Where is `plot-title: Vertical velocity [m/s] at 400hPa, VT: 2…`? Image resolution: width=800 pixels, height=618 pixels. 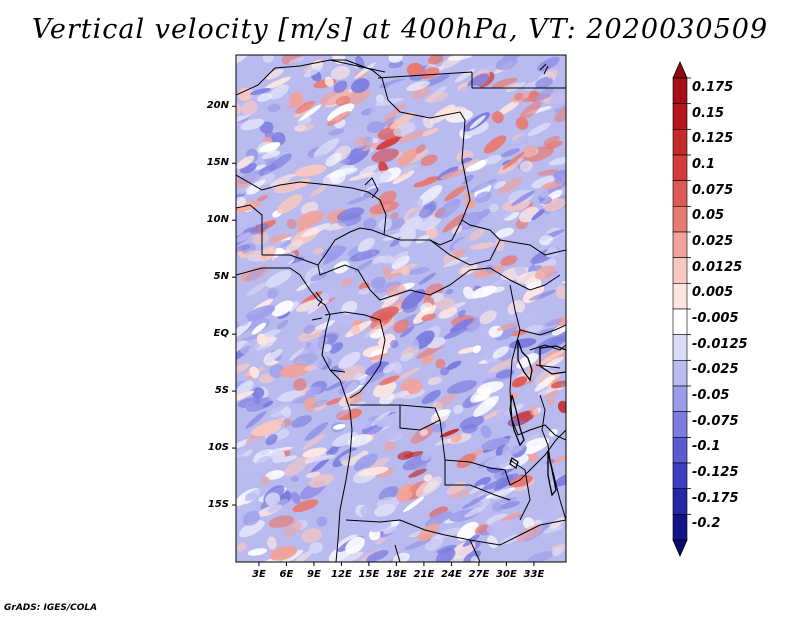 plot-title: Vertical velocity [m/s] at 400hPa, VT: 2… is located at coordinates (400, 29).